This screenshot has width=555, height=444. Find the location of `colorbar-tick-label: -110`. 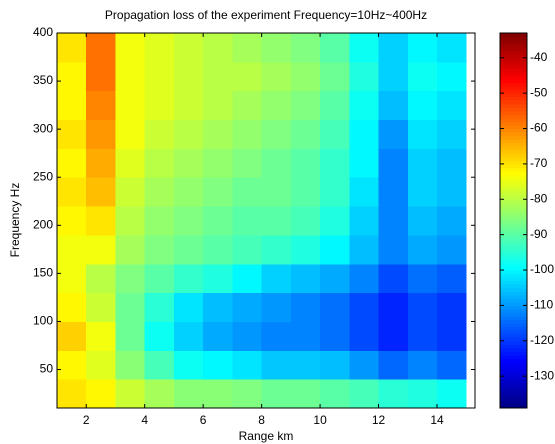

colorbar-tick-label: -110 is located at coordinates (541, 305).